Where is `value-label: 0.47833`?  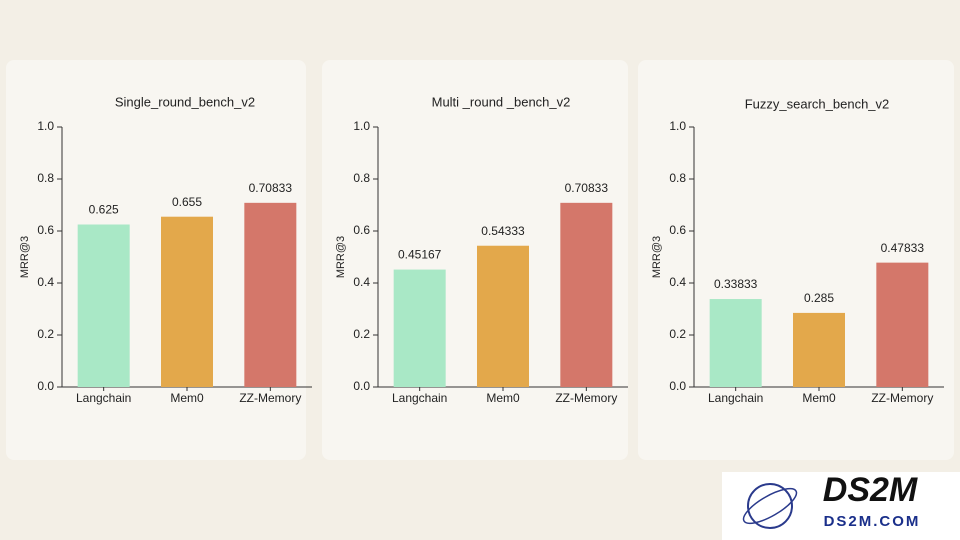 value-label: 0.47833 is located at coordinates (903, 248).